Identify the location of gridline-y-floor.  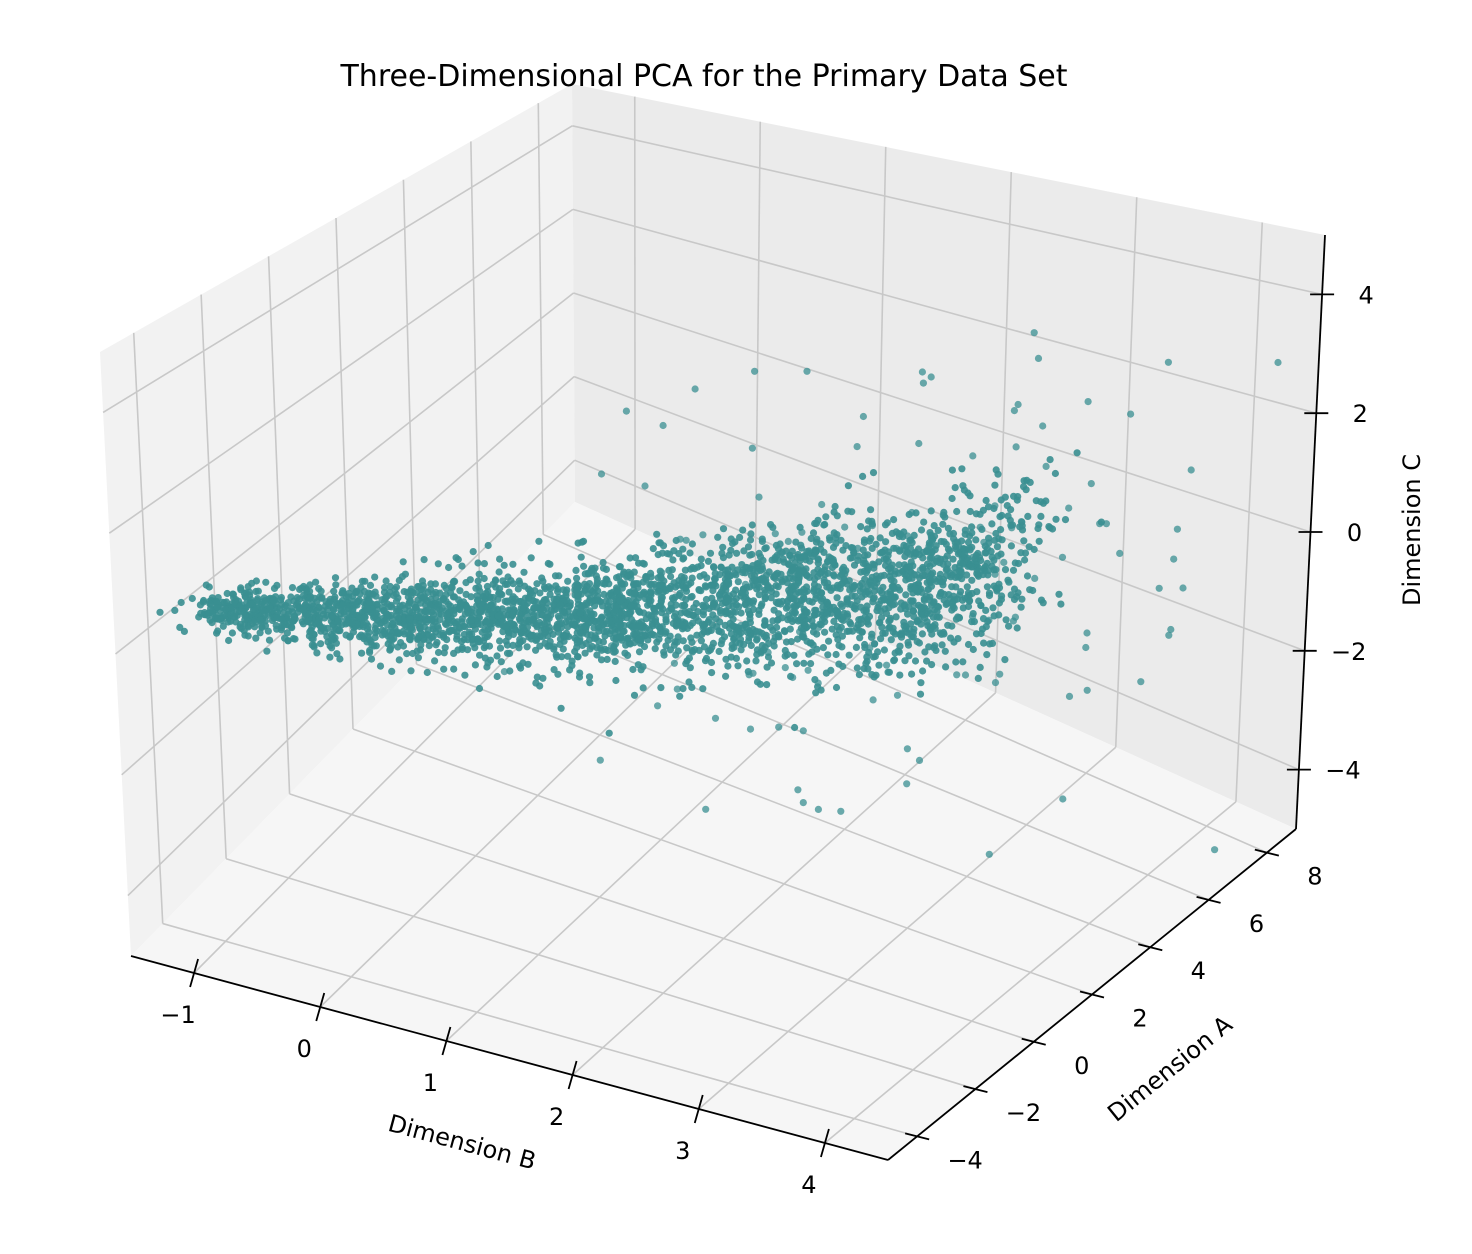
(722, 862).